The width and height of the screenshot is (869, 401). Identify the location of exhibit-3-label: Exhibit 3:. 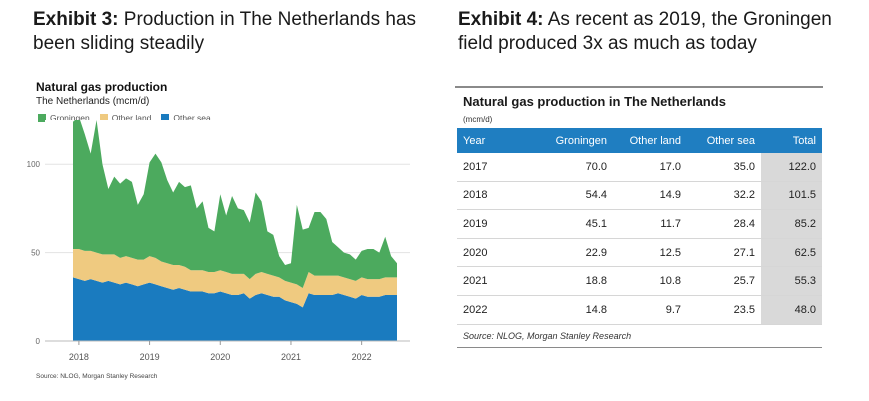
(76, 19).